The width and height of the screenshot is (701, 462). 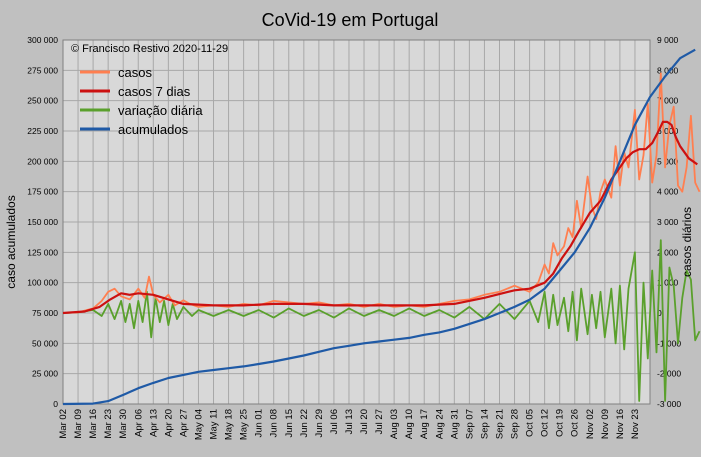 I want to click on y-right-tick-label: 2 000, so click(x=668, y=252).